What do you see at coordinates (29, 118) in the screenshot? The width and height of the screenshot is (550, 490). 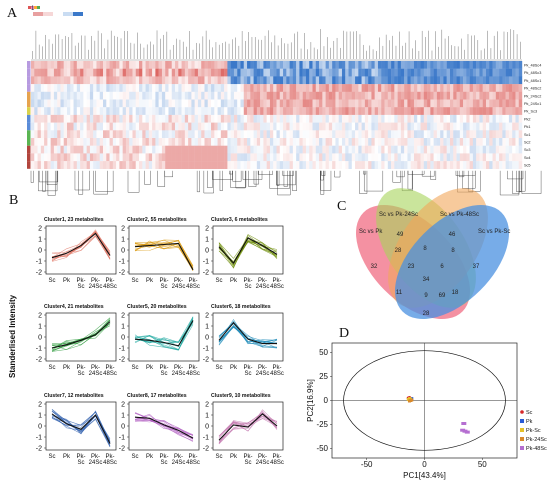 I see `group-bar` at bounding box center [29, 118].